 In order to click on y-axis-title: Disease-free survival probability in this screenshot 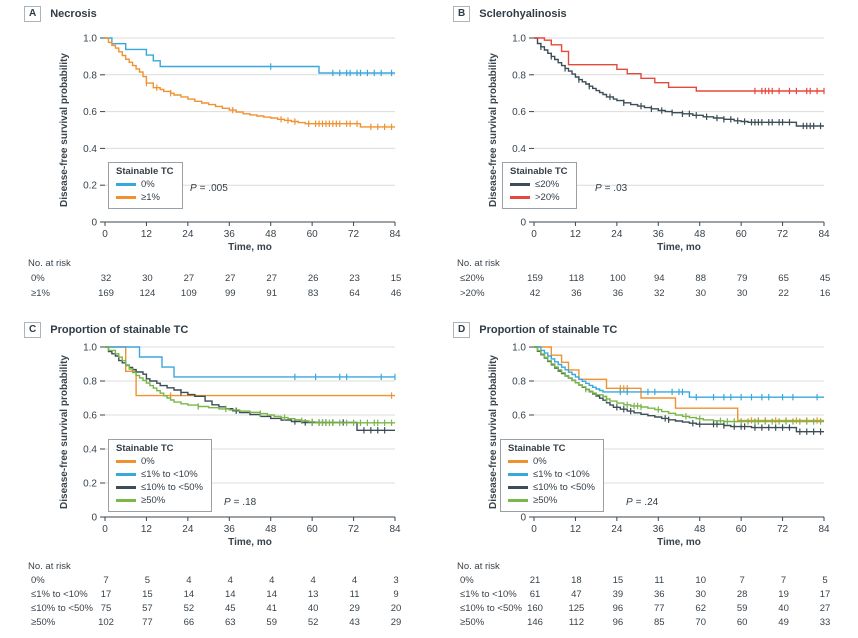, I will do `click(64, 432)`.